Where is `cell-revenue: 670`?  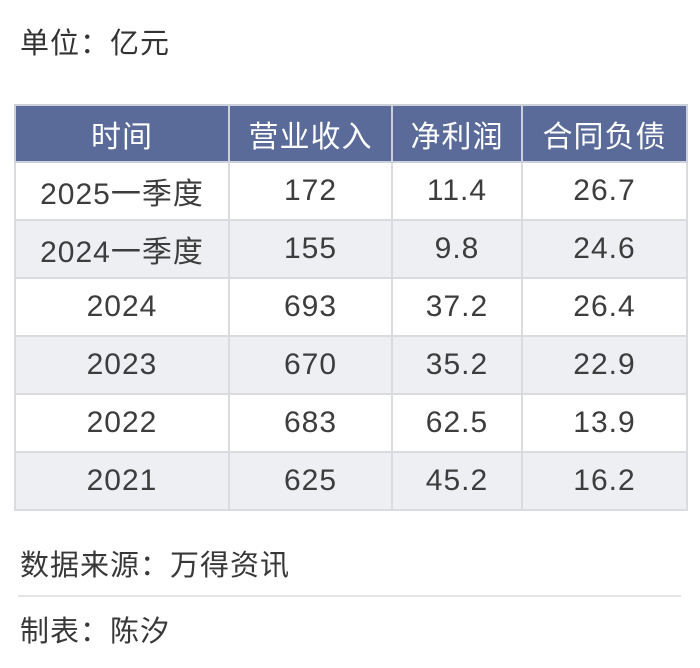
cell-revenue: 670 is located at coordinates (310, 365).